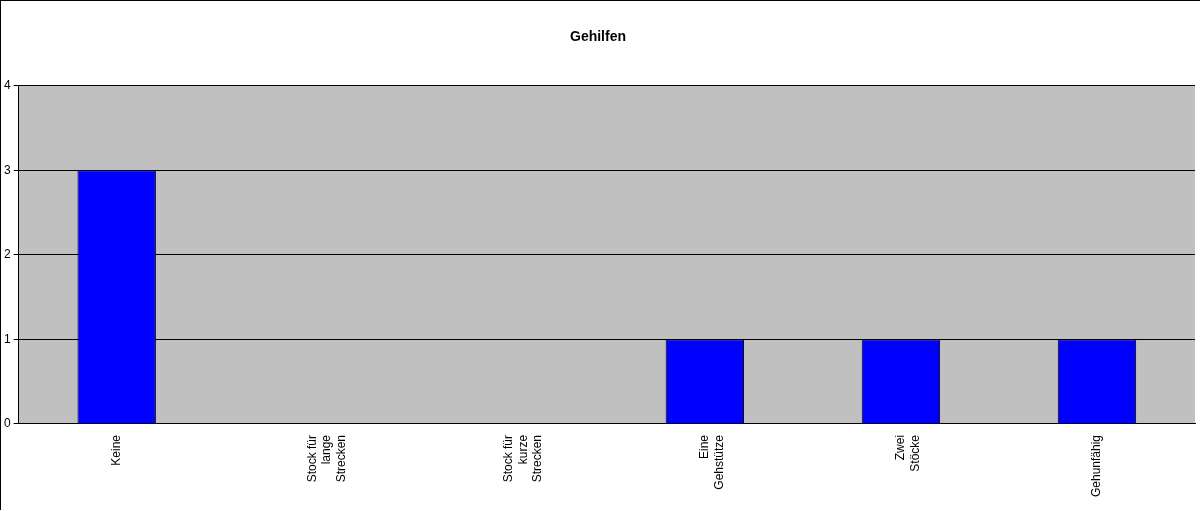  Describe the element at coordinates (7, 169) in the screenshot. I see `y-tick-label: 3` at that location.